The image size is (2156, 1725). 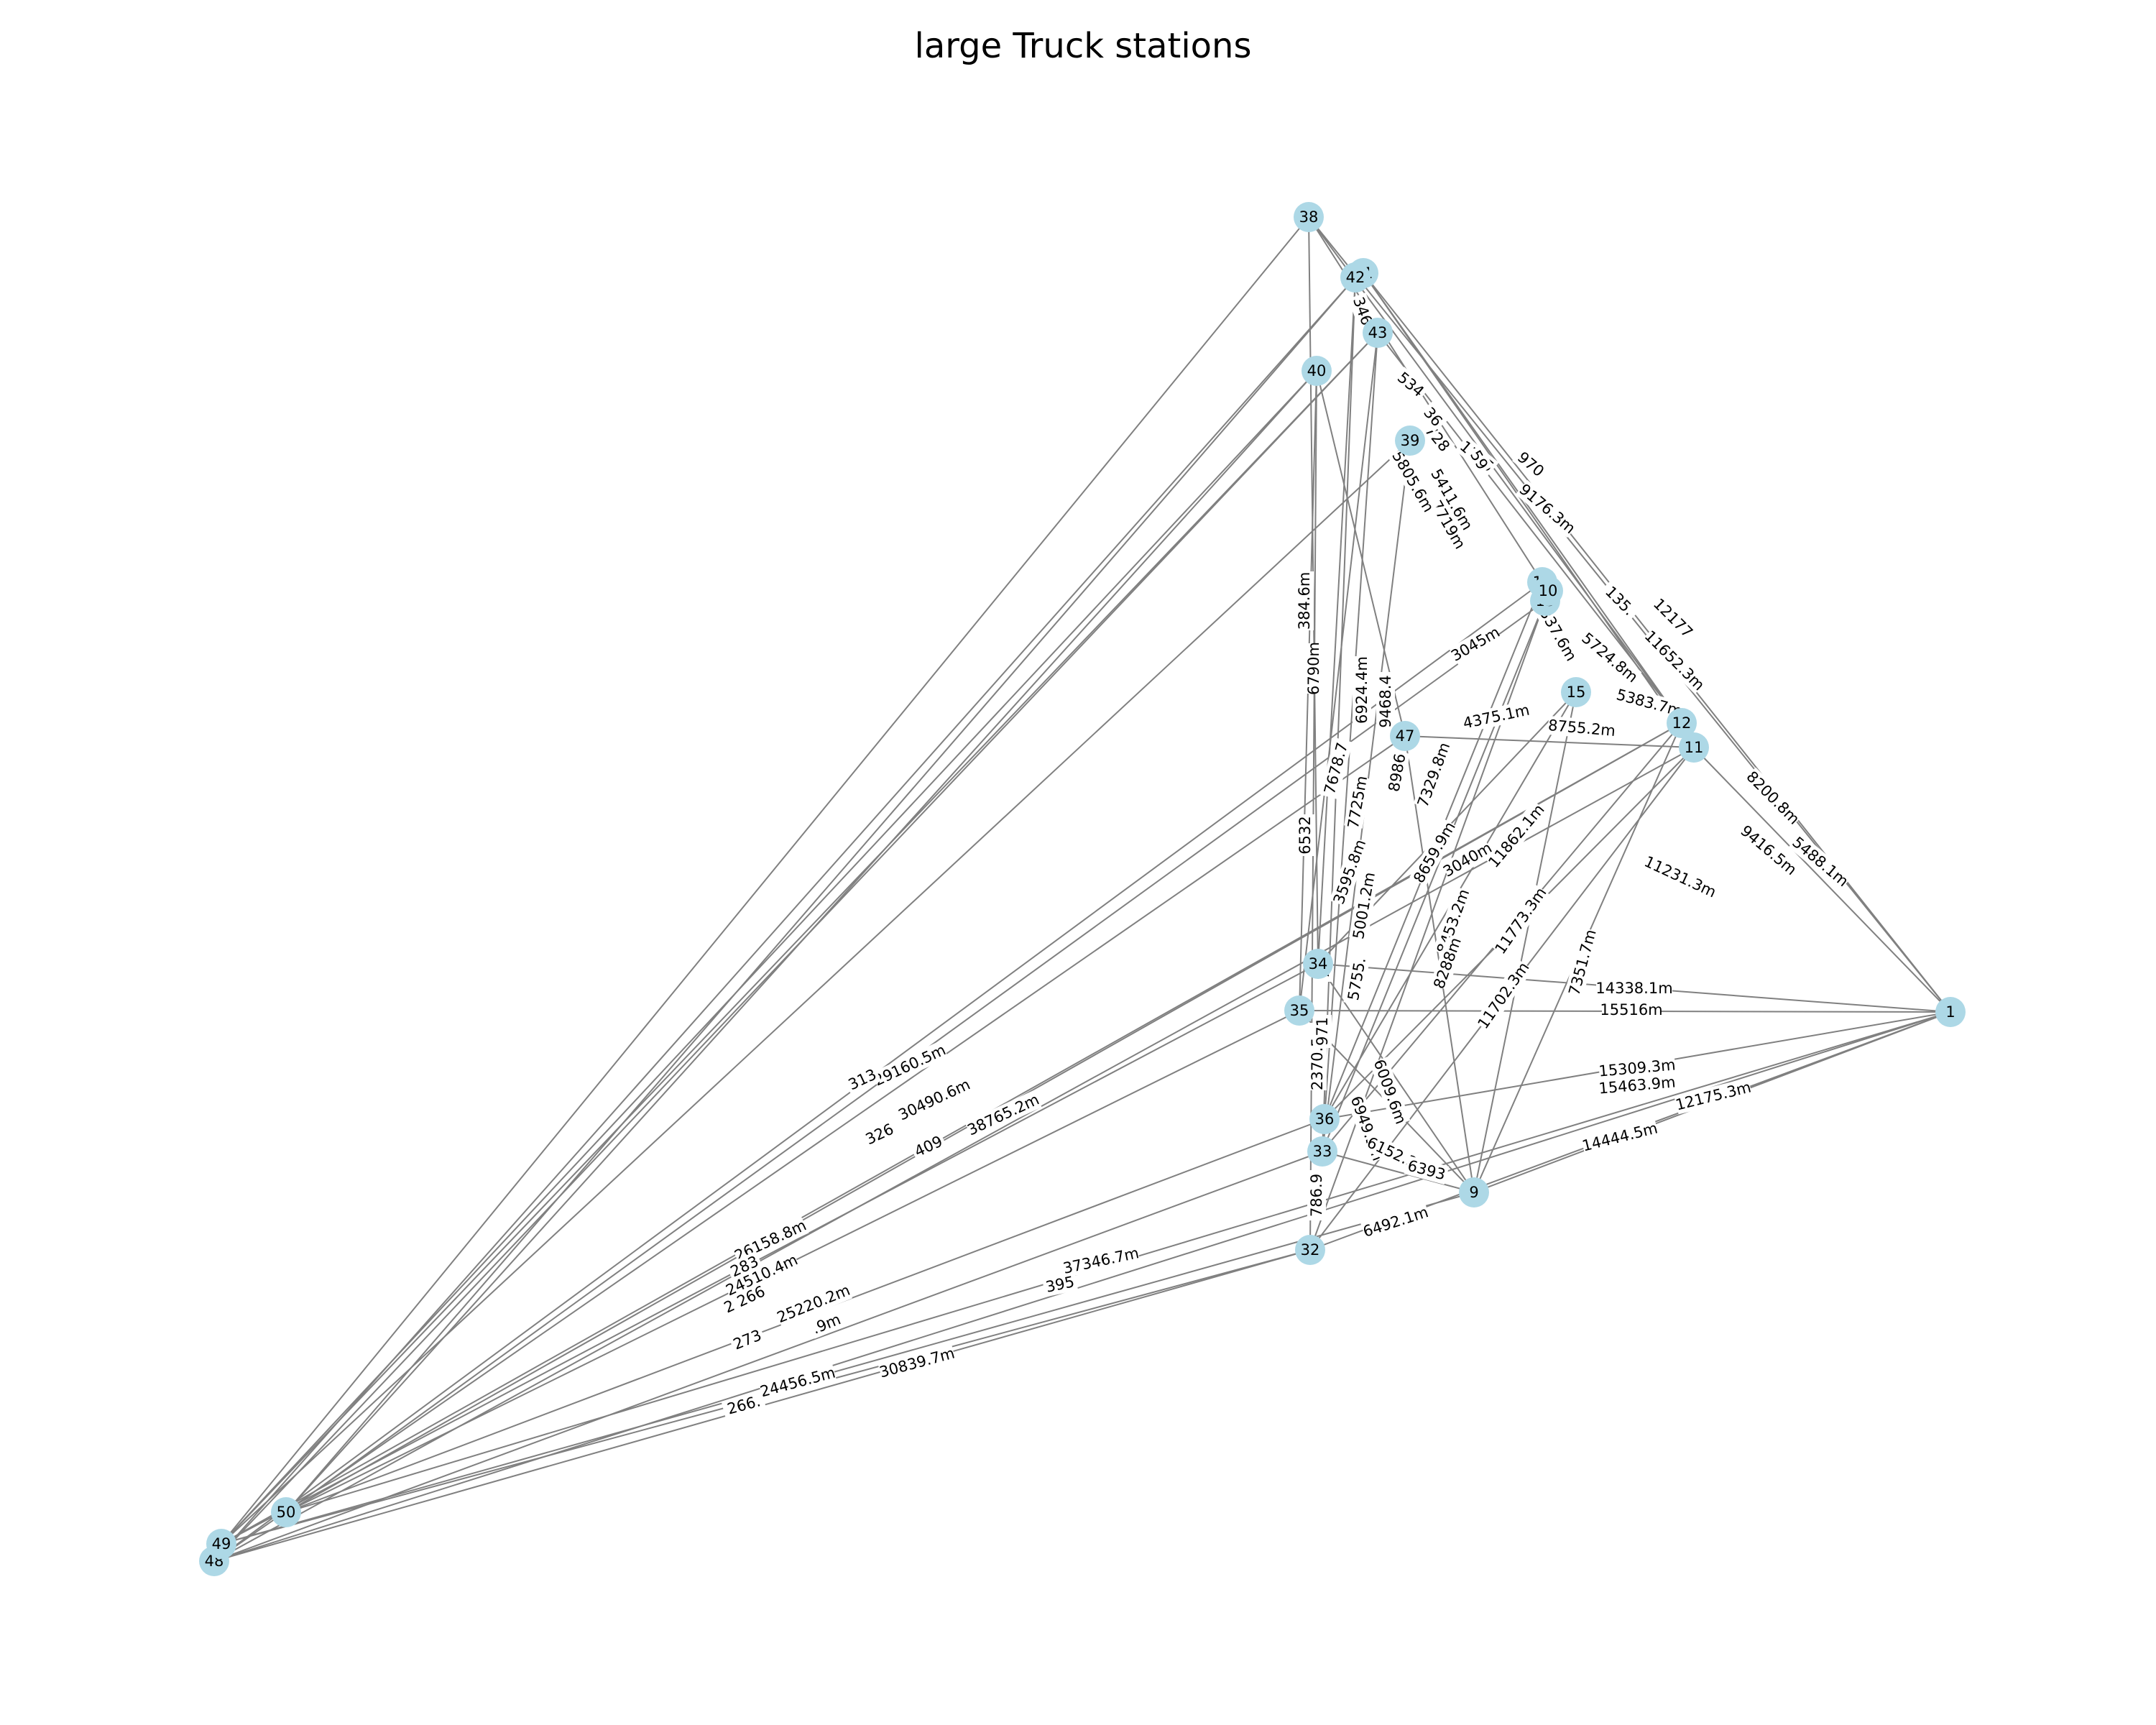 I want to click on node-label: 42, so click(x=1356, y=277).